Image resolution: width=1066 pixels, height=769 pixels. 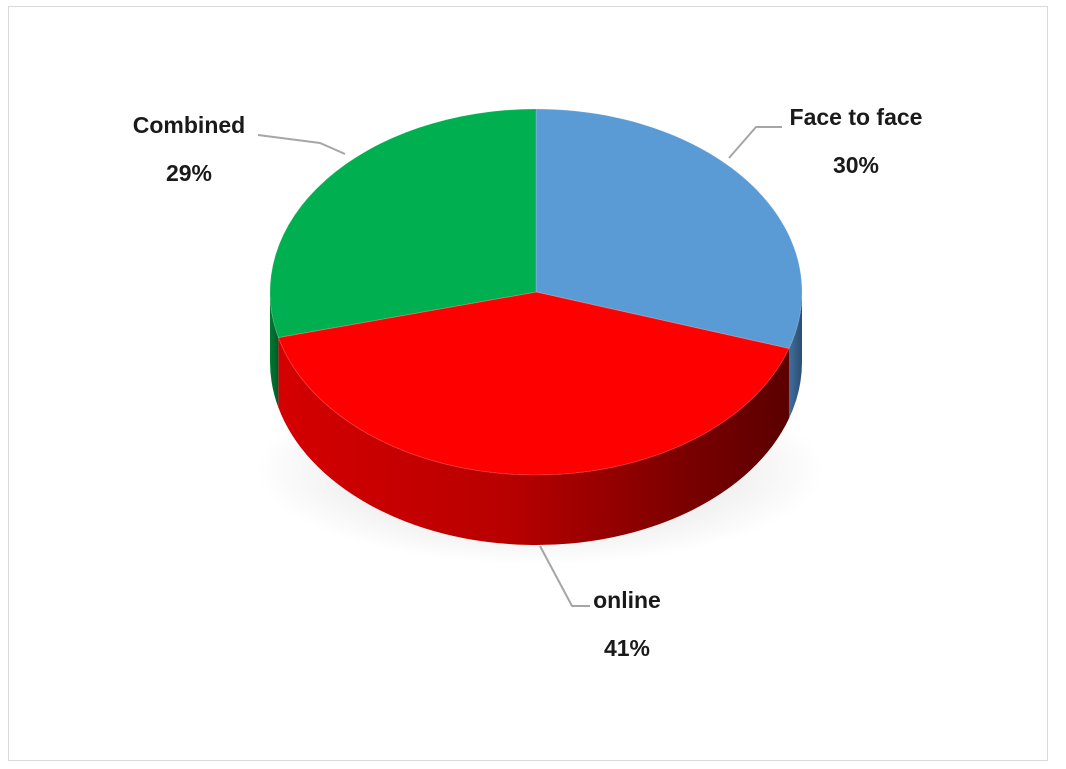 I want to click on leader-line-combined, so click(x=301, y=144).